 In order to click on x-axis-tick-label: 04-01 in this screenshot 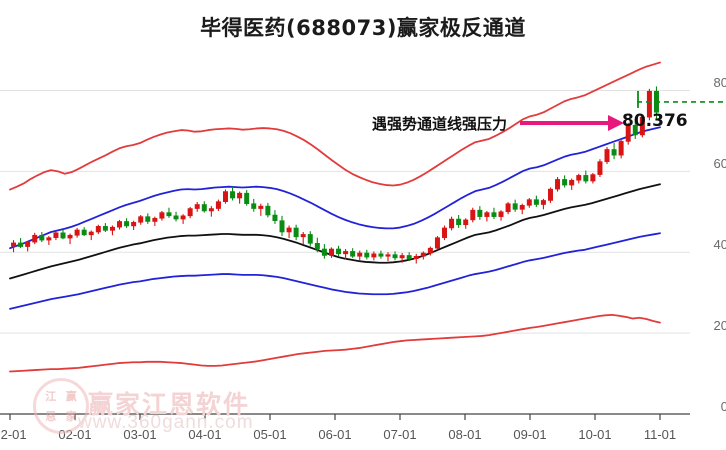, I will do `click(205, 434)`.